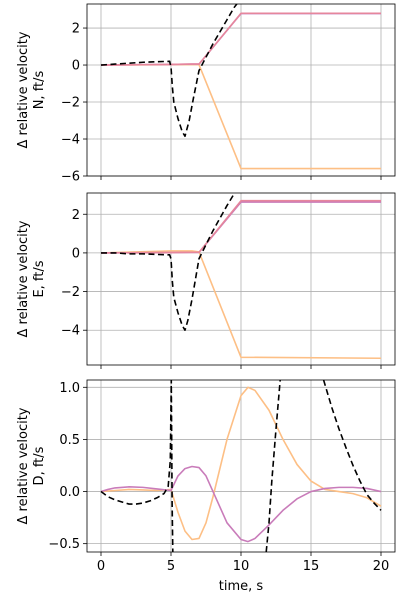 This screenshot has height=600, width=400. Describe the element at coordinates (69, 388) in the screenshot. I see `y-tick-label: 1.0` at that location.